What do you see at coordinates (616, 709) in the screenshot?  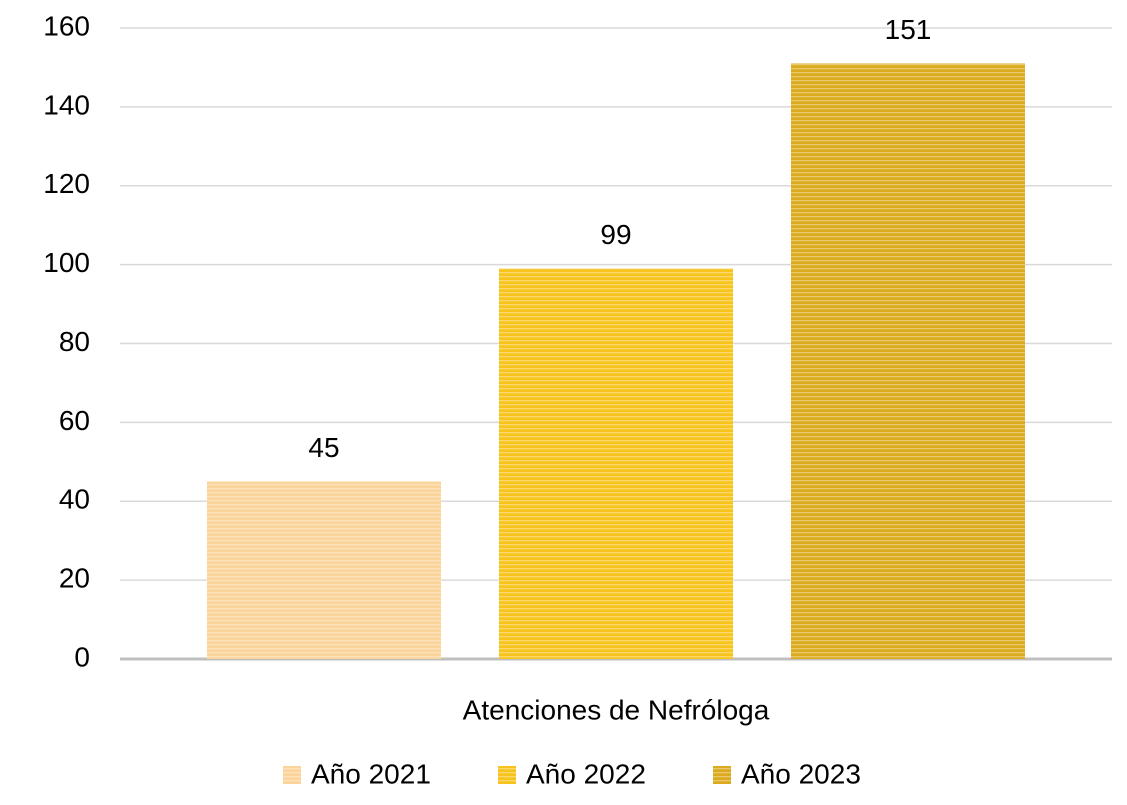 I see `x-tick-label: Atenciones de Nefróloga` at bounding box center [616, 709].